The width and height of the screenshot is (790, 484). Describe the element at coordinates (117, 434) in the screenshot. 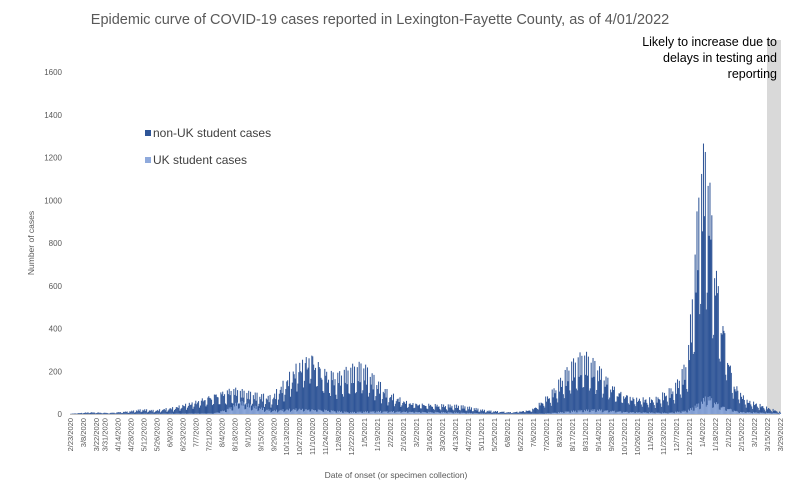

I see `x-tick-label: 4/14/2020` at that location.